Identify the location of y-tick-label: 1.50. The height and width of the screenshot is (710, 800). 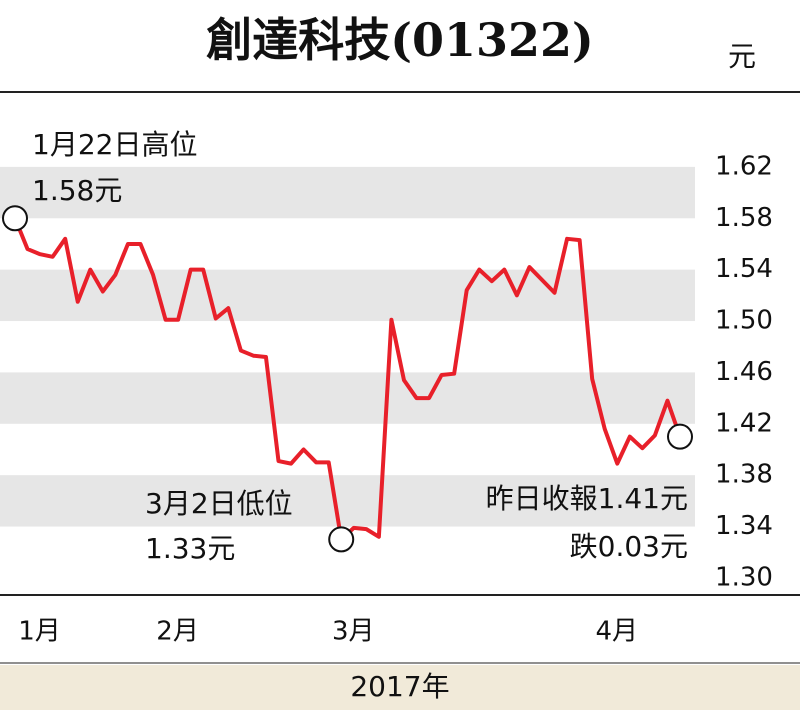
(744, 321).